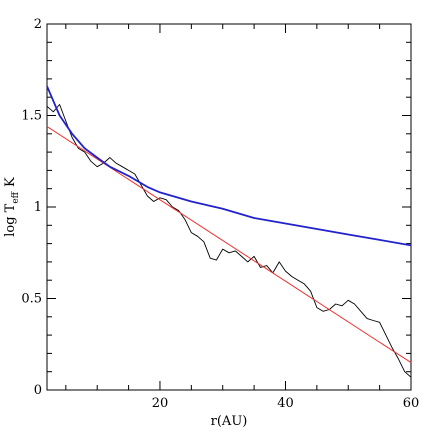 This screenshot has height=436, width=436. What do you see at coordinates (38, 24) in the screenshot?
I see `y-tick-label: 2` at bounding box center [38, 24].